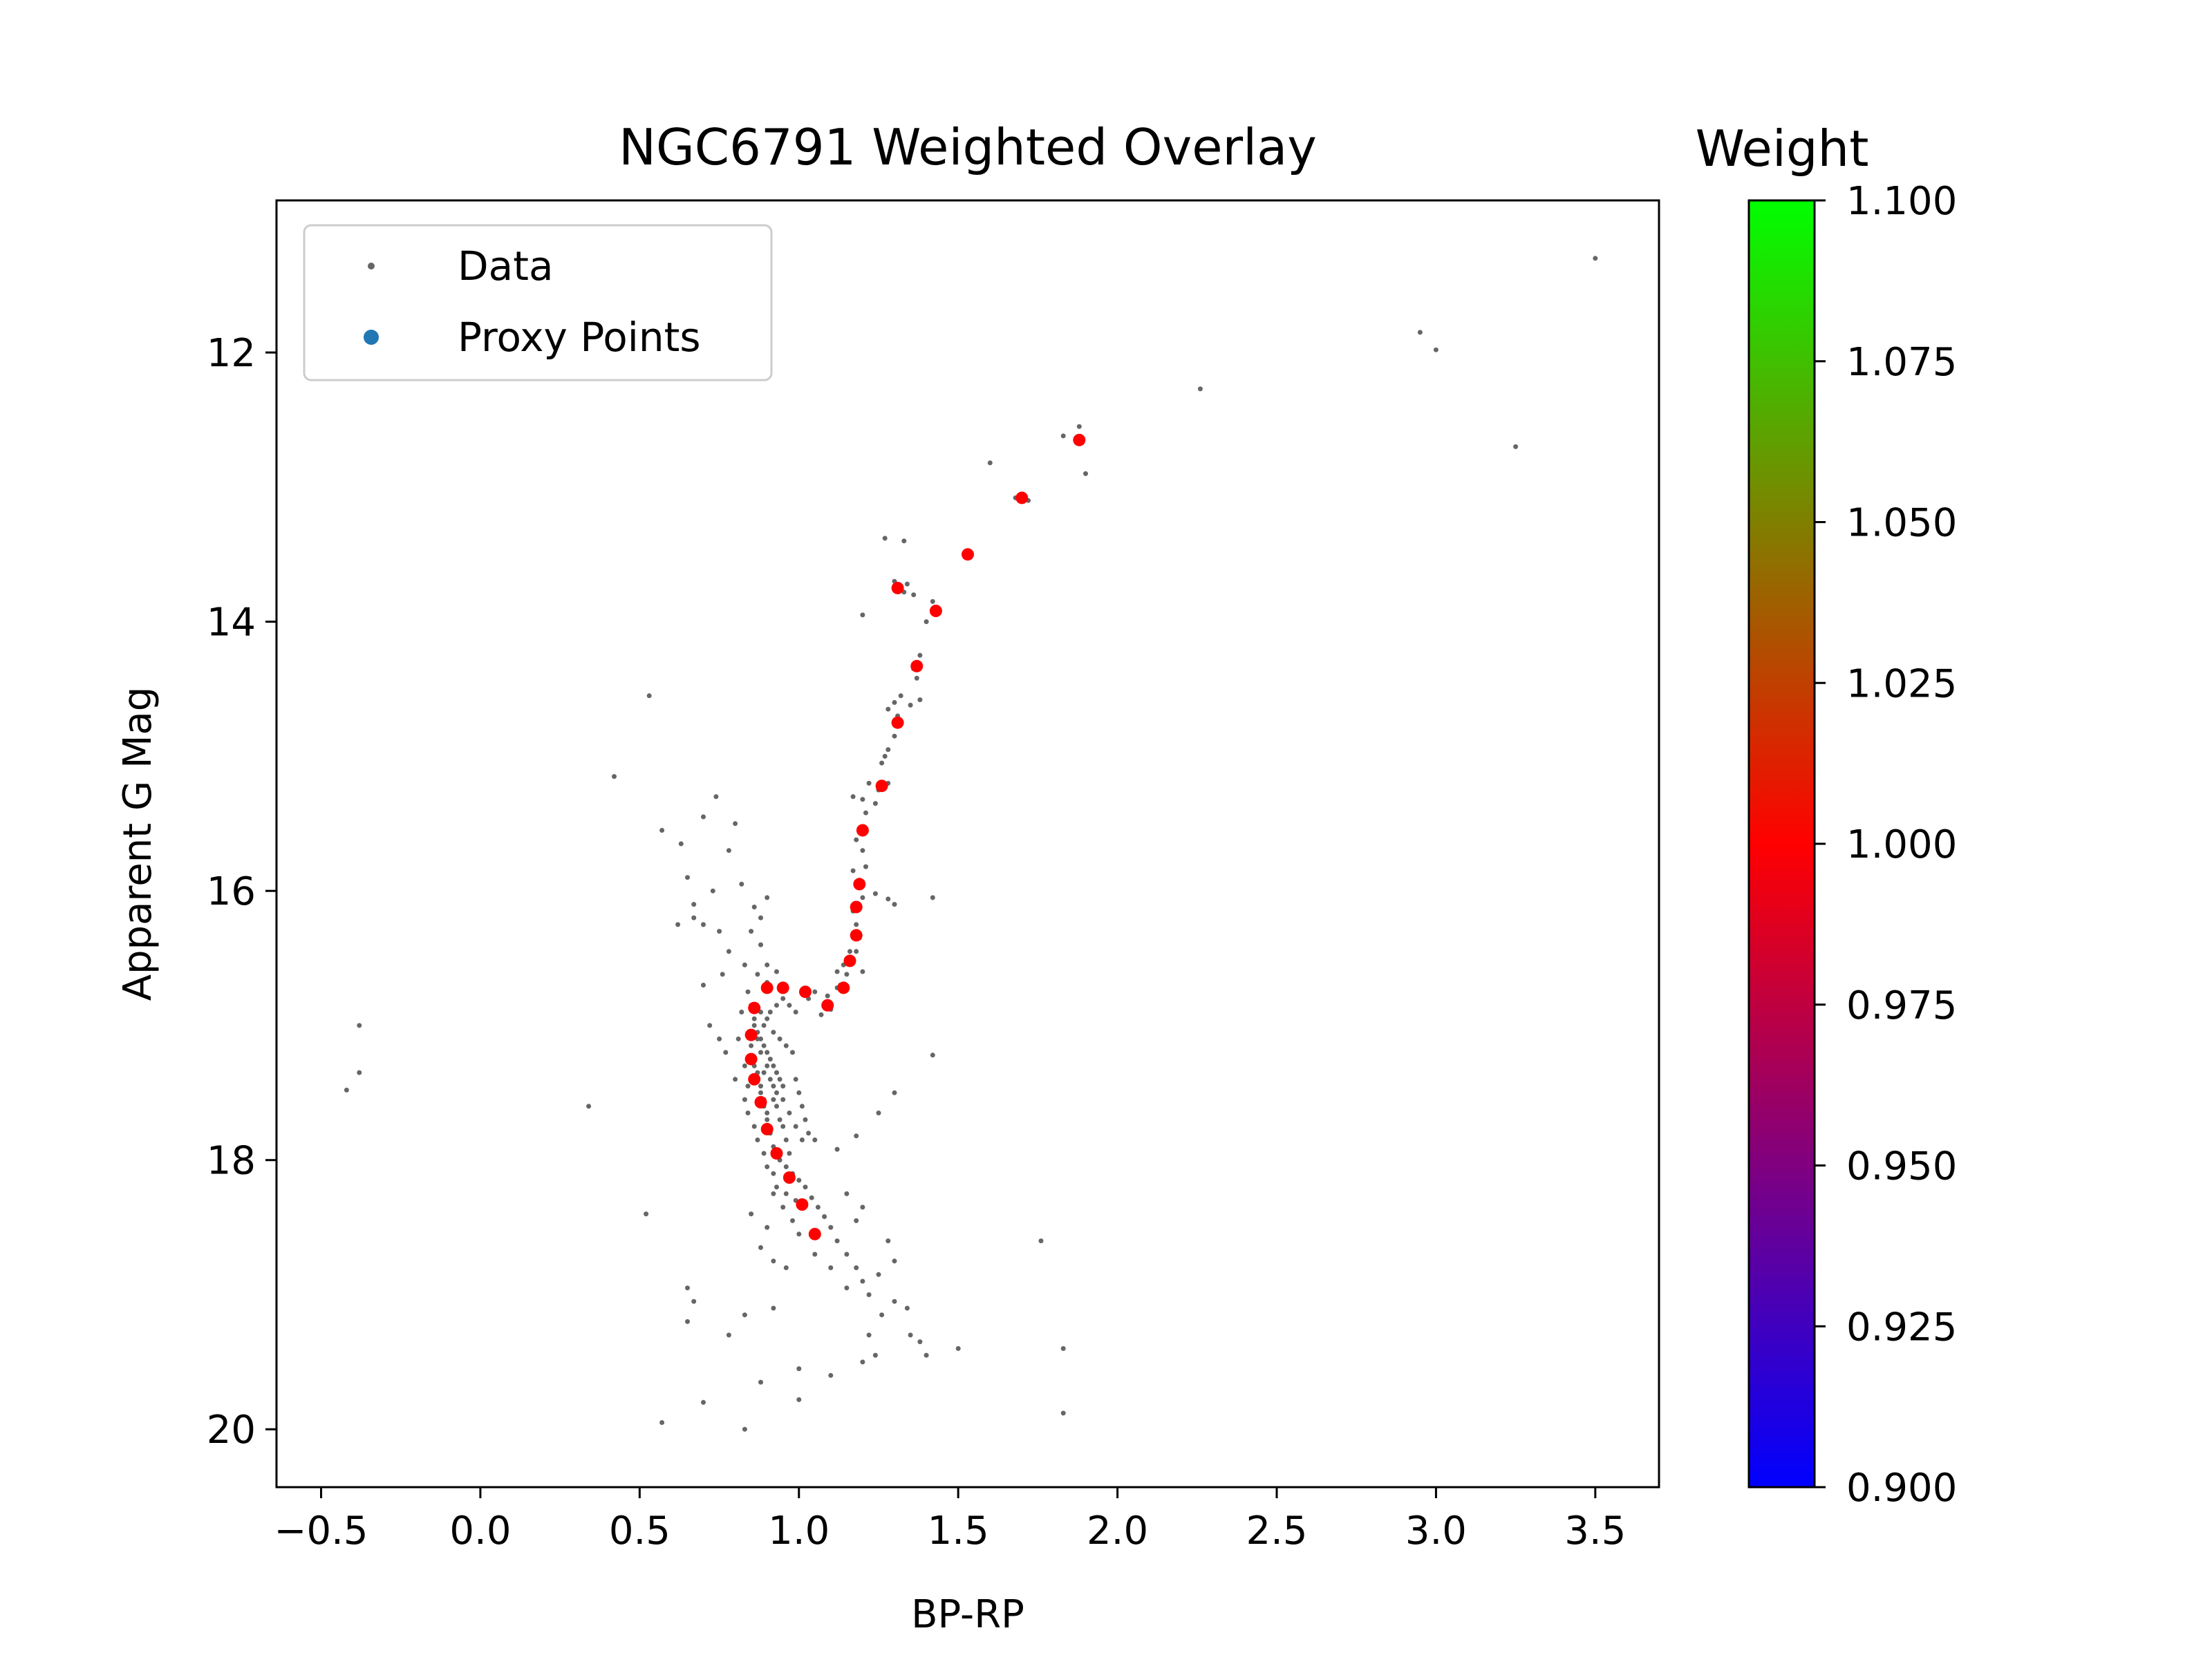  What do you see at coordinates (967, 1614) in the screenshot?
I see `x-axis-label: BP-RP` at bounding box center [967, 1614].